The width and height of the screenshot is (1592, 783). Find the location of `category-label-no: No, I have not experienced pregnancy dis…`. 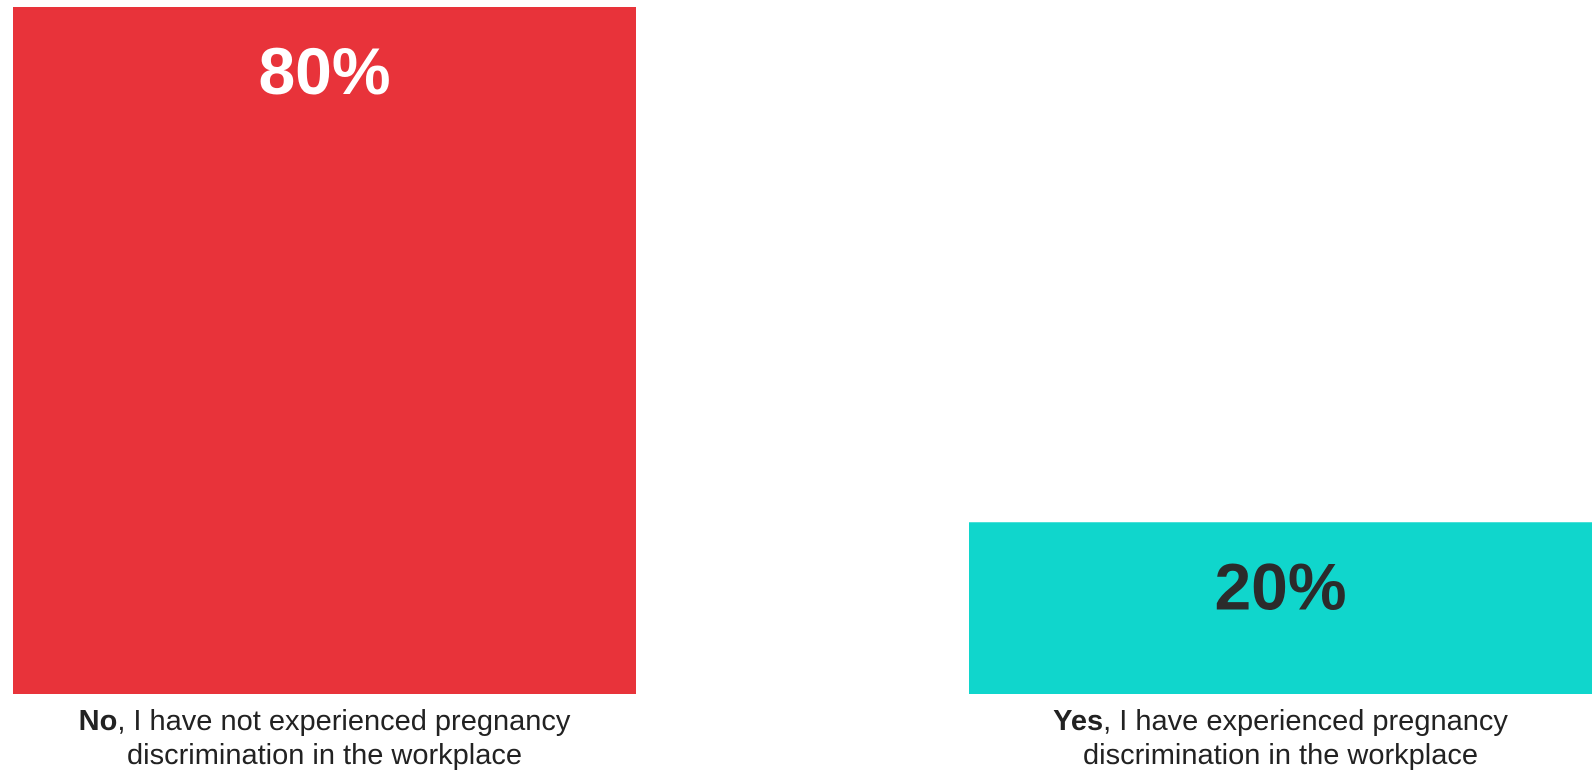

category-label-no: No, I have not experienced pregnancy dis… is located at coordinates (324, 738).